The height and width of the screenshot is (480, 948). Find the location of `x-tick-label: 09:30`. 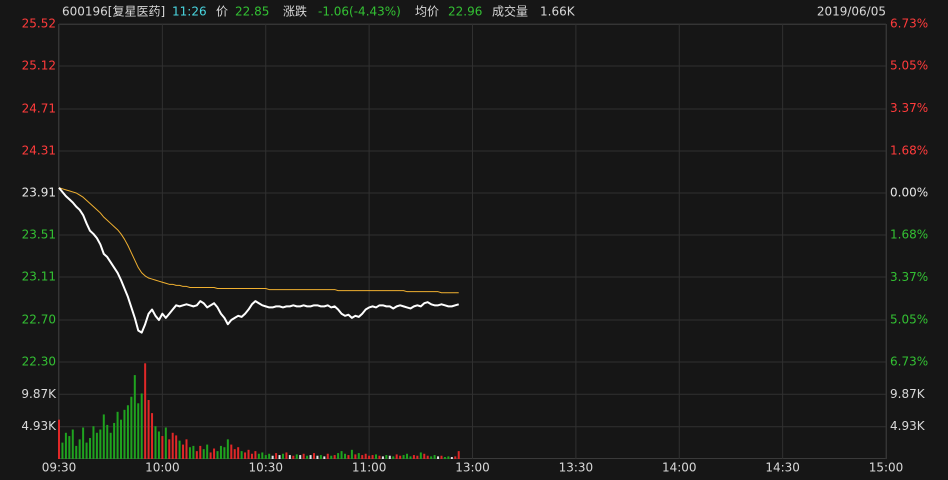

x-tick-label: 09:30 is located at coordinates (59, 468).